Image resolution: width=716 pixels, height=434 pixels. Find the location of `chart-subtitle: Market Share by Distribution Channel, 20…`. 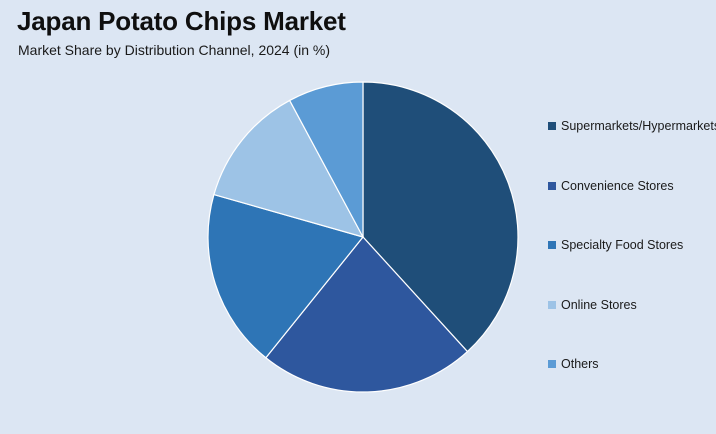

chart-subtitle: Market Share by Distribution Channel, 20… is located at coordinates (174, 50).